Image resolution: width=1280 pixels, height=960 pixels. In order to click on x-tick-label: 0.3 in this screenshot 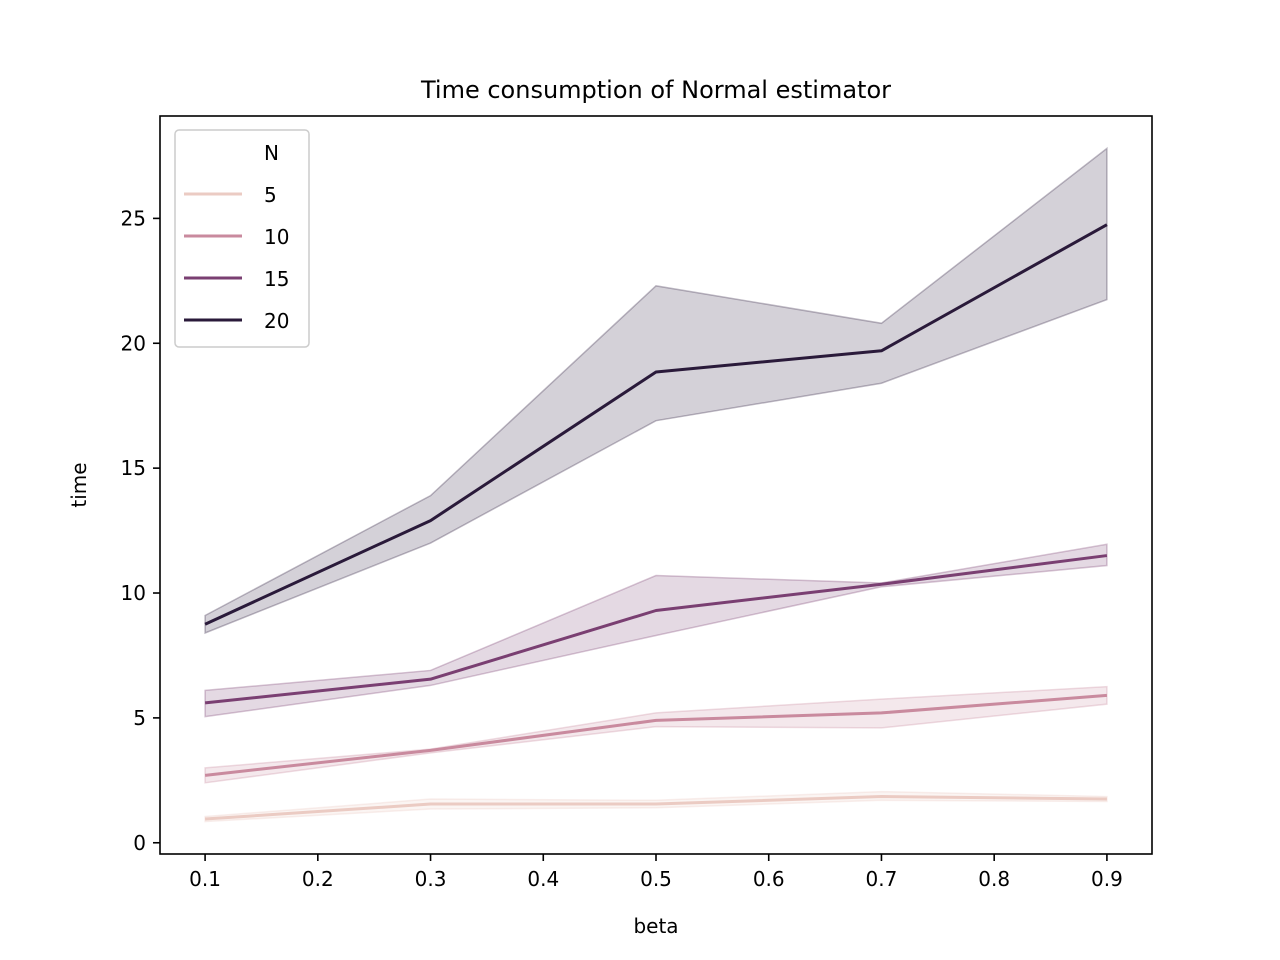, I will do `click(431, 879)`.